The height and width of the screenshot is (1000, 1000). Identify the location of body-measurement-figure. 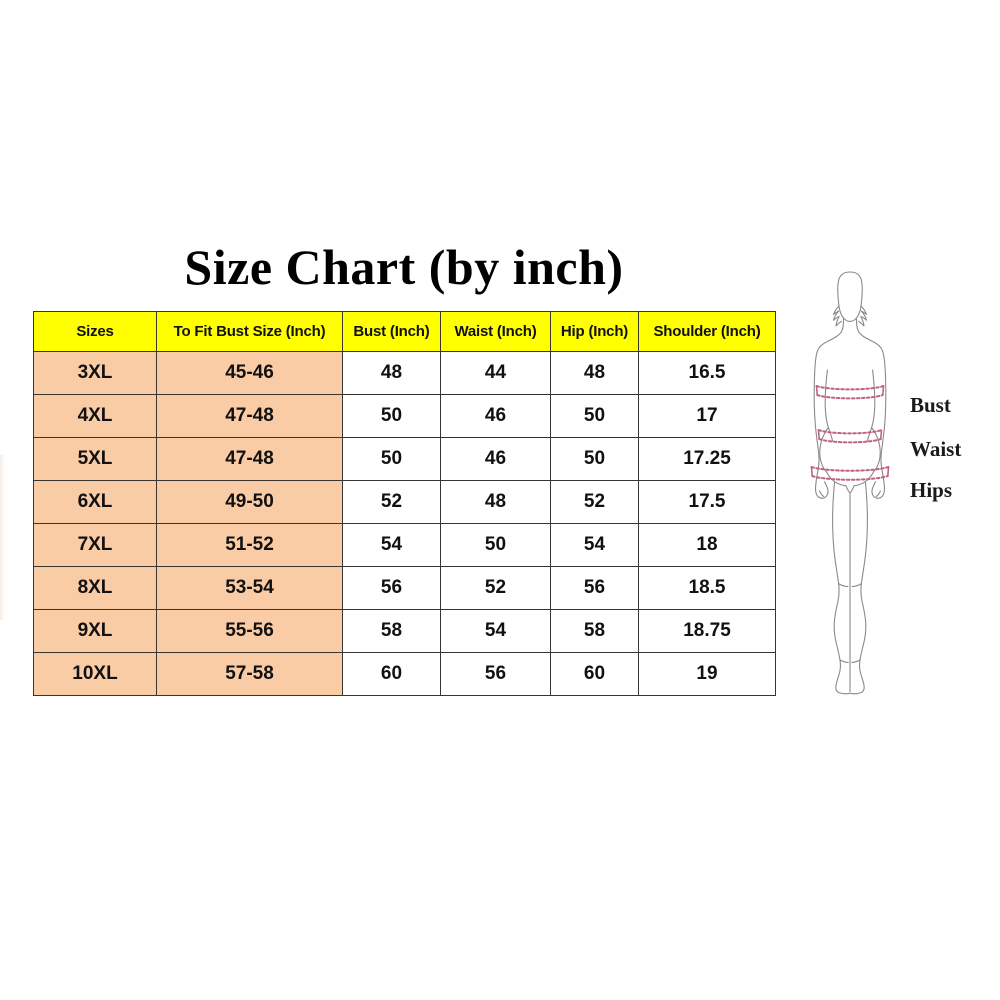
(850, 483).